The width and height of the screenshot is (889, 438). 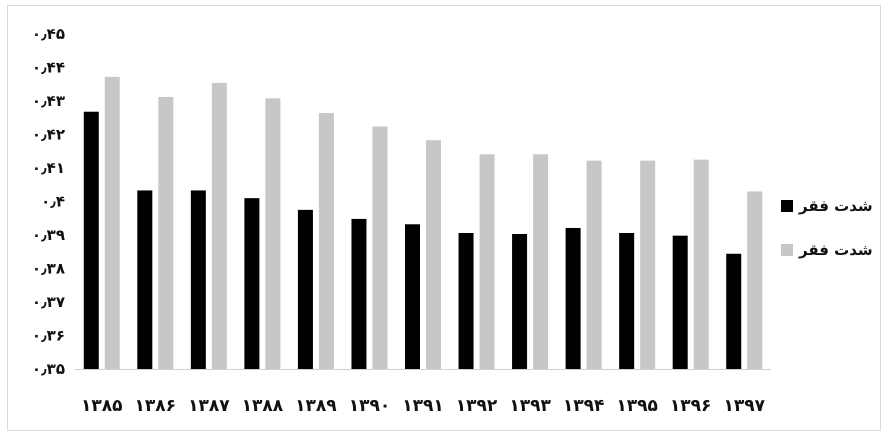 What do you see at coordinates (584, 406) in the screenshot?
I see `x-tick-label: ۱۳۹۴` at bounding box center [584, 406].